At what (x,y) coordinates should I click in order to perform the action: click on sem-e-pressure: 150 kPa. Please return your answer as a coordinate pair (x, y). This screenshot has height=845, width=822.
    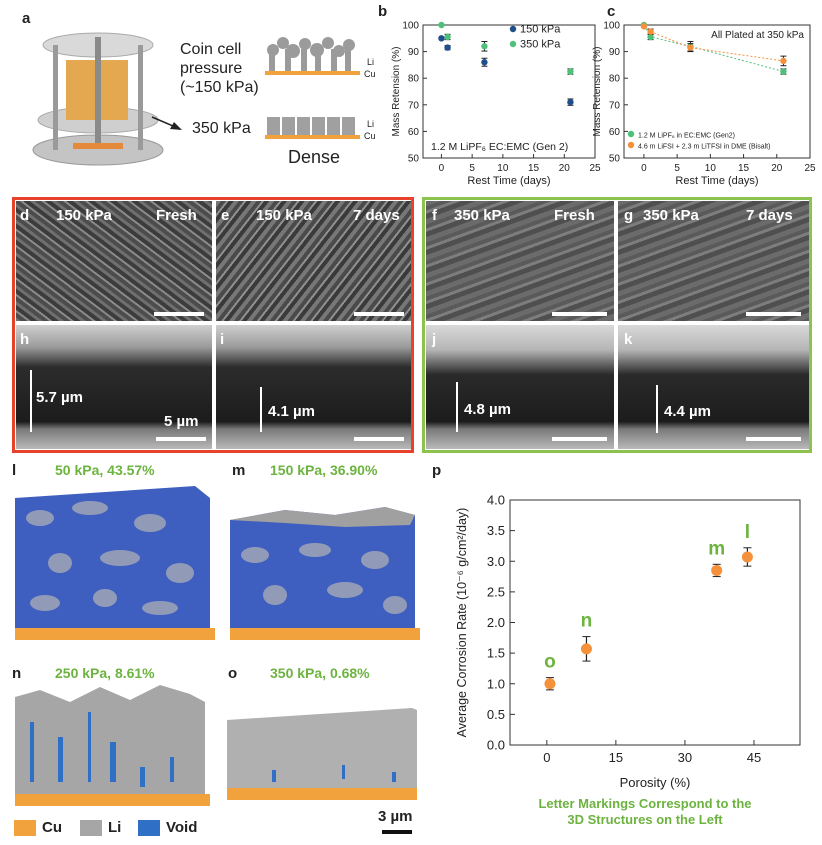
    Looking at the image, I should click on (284, 215).